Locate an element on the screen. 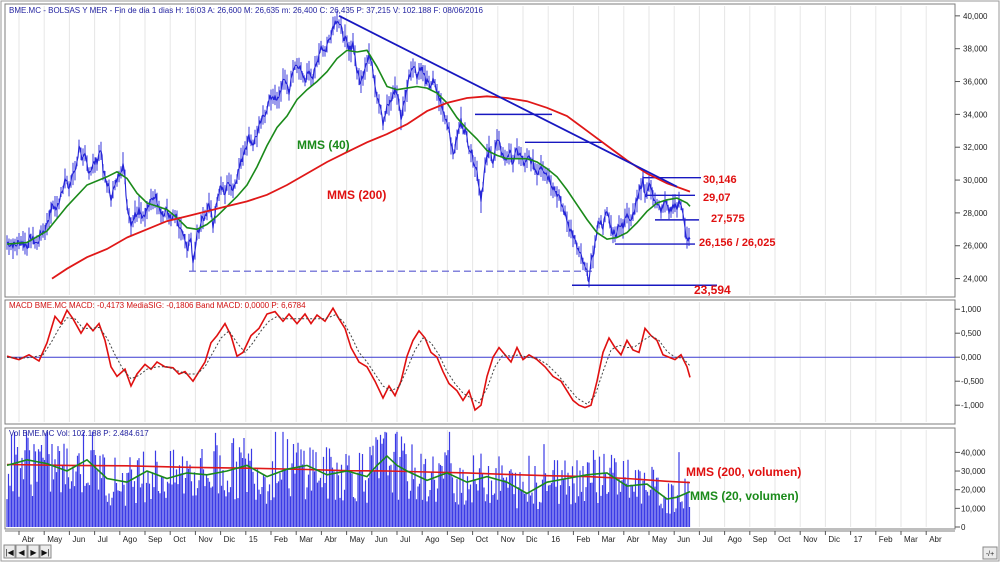  zoom-button-label: -/+ is located at coordinates (990, 554).